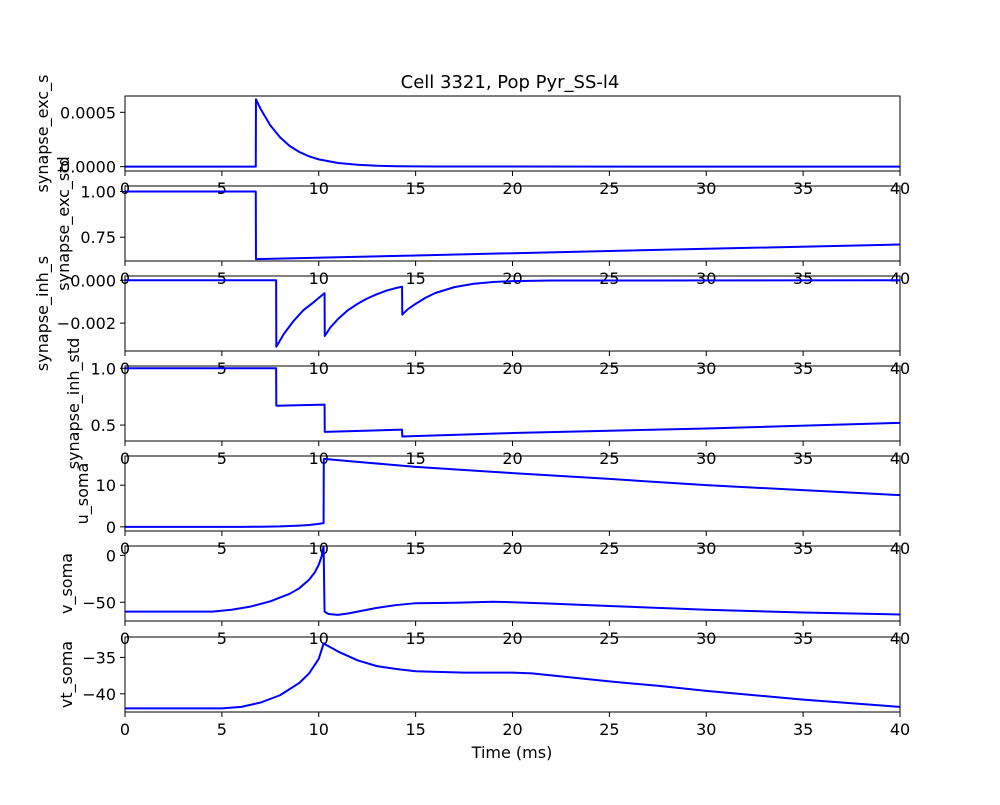  I want to click on y-axis-label: synapse_inh_std, so click(74, 404).